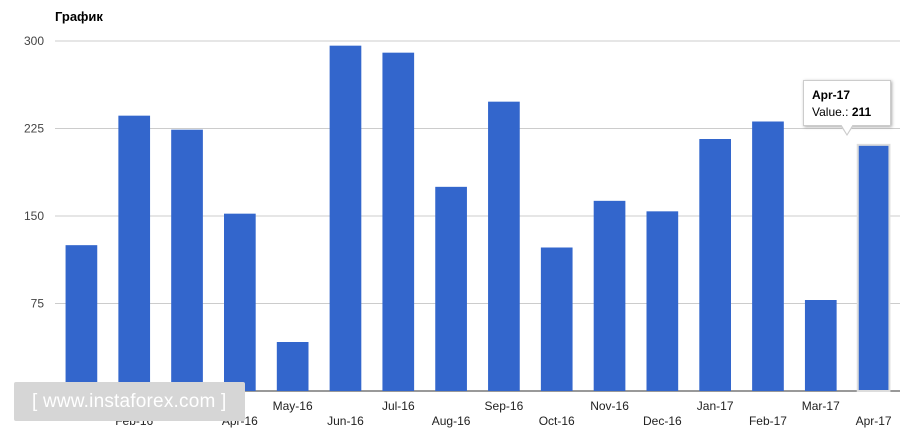  Describe the element at coordinates (398, 406) in the screenshot. I see `x-tick-label: Jul-16` at that location.